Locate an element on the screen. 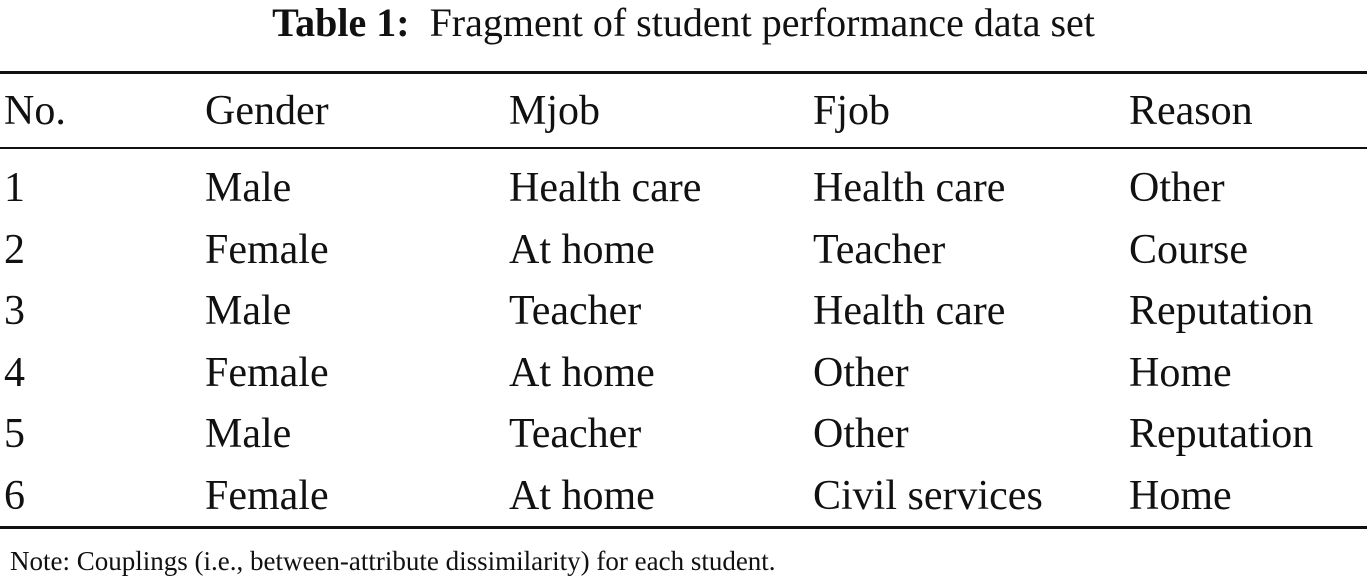 Image resolution: width=1367 pixels, height=583 pixels. table-cell: 2 is located at coordinates (14, 249).